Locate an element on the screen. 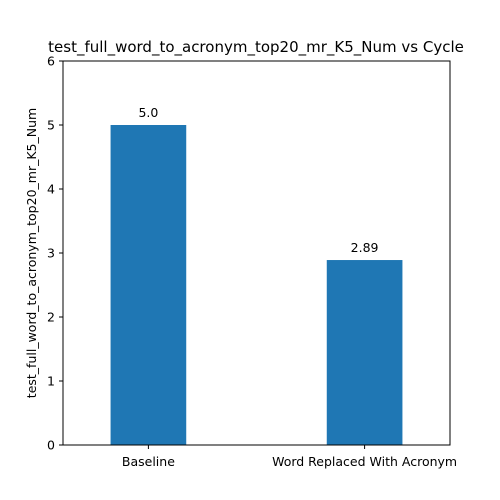 The image size is (500, 500). x-tick-label: Baseline is located at coordinates (148, 461).